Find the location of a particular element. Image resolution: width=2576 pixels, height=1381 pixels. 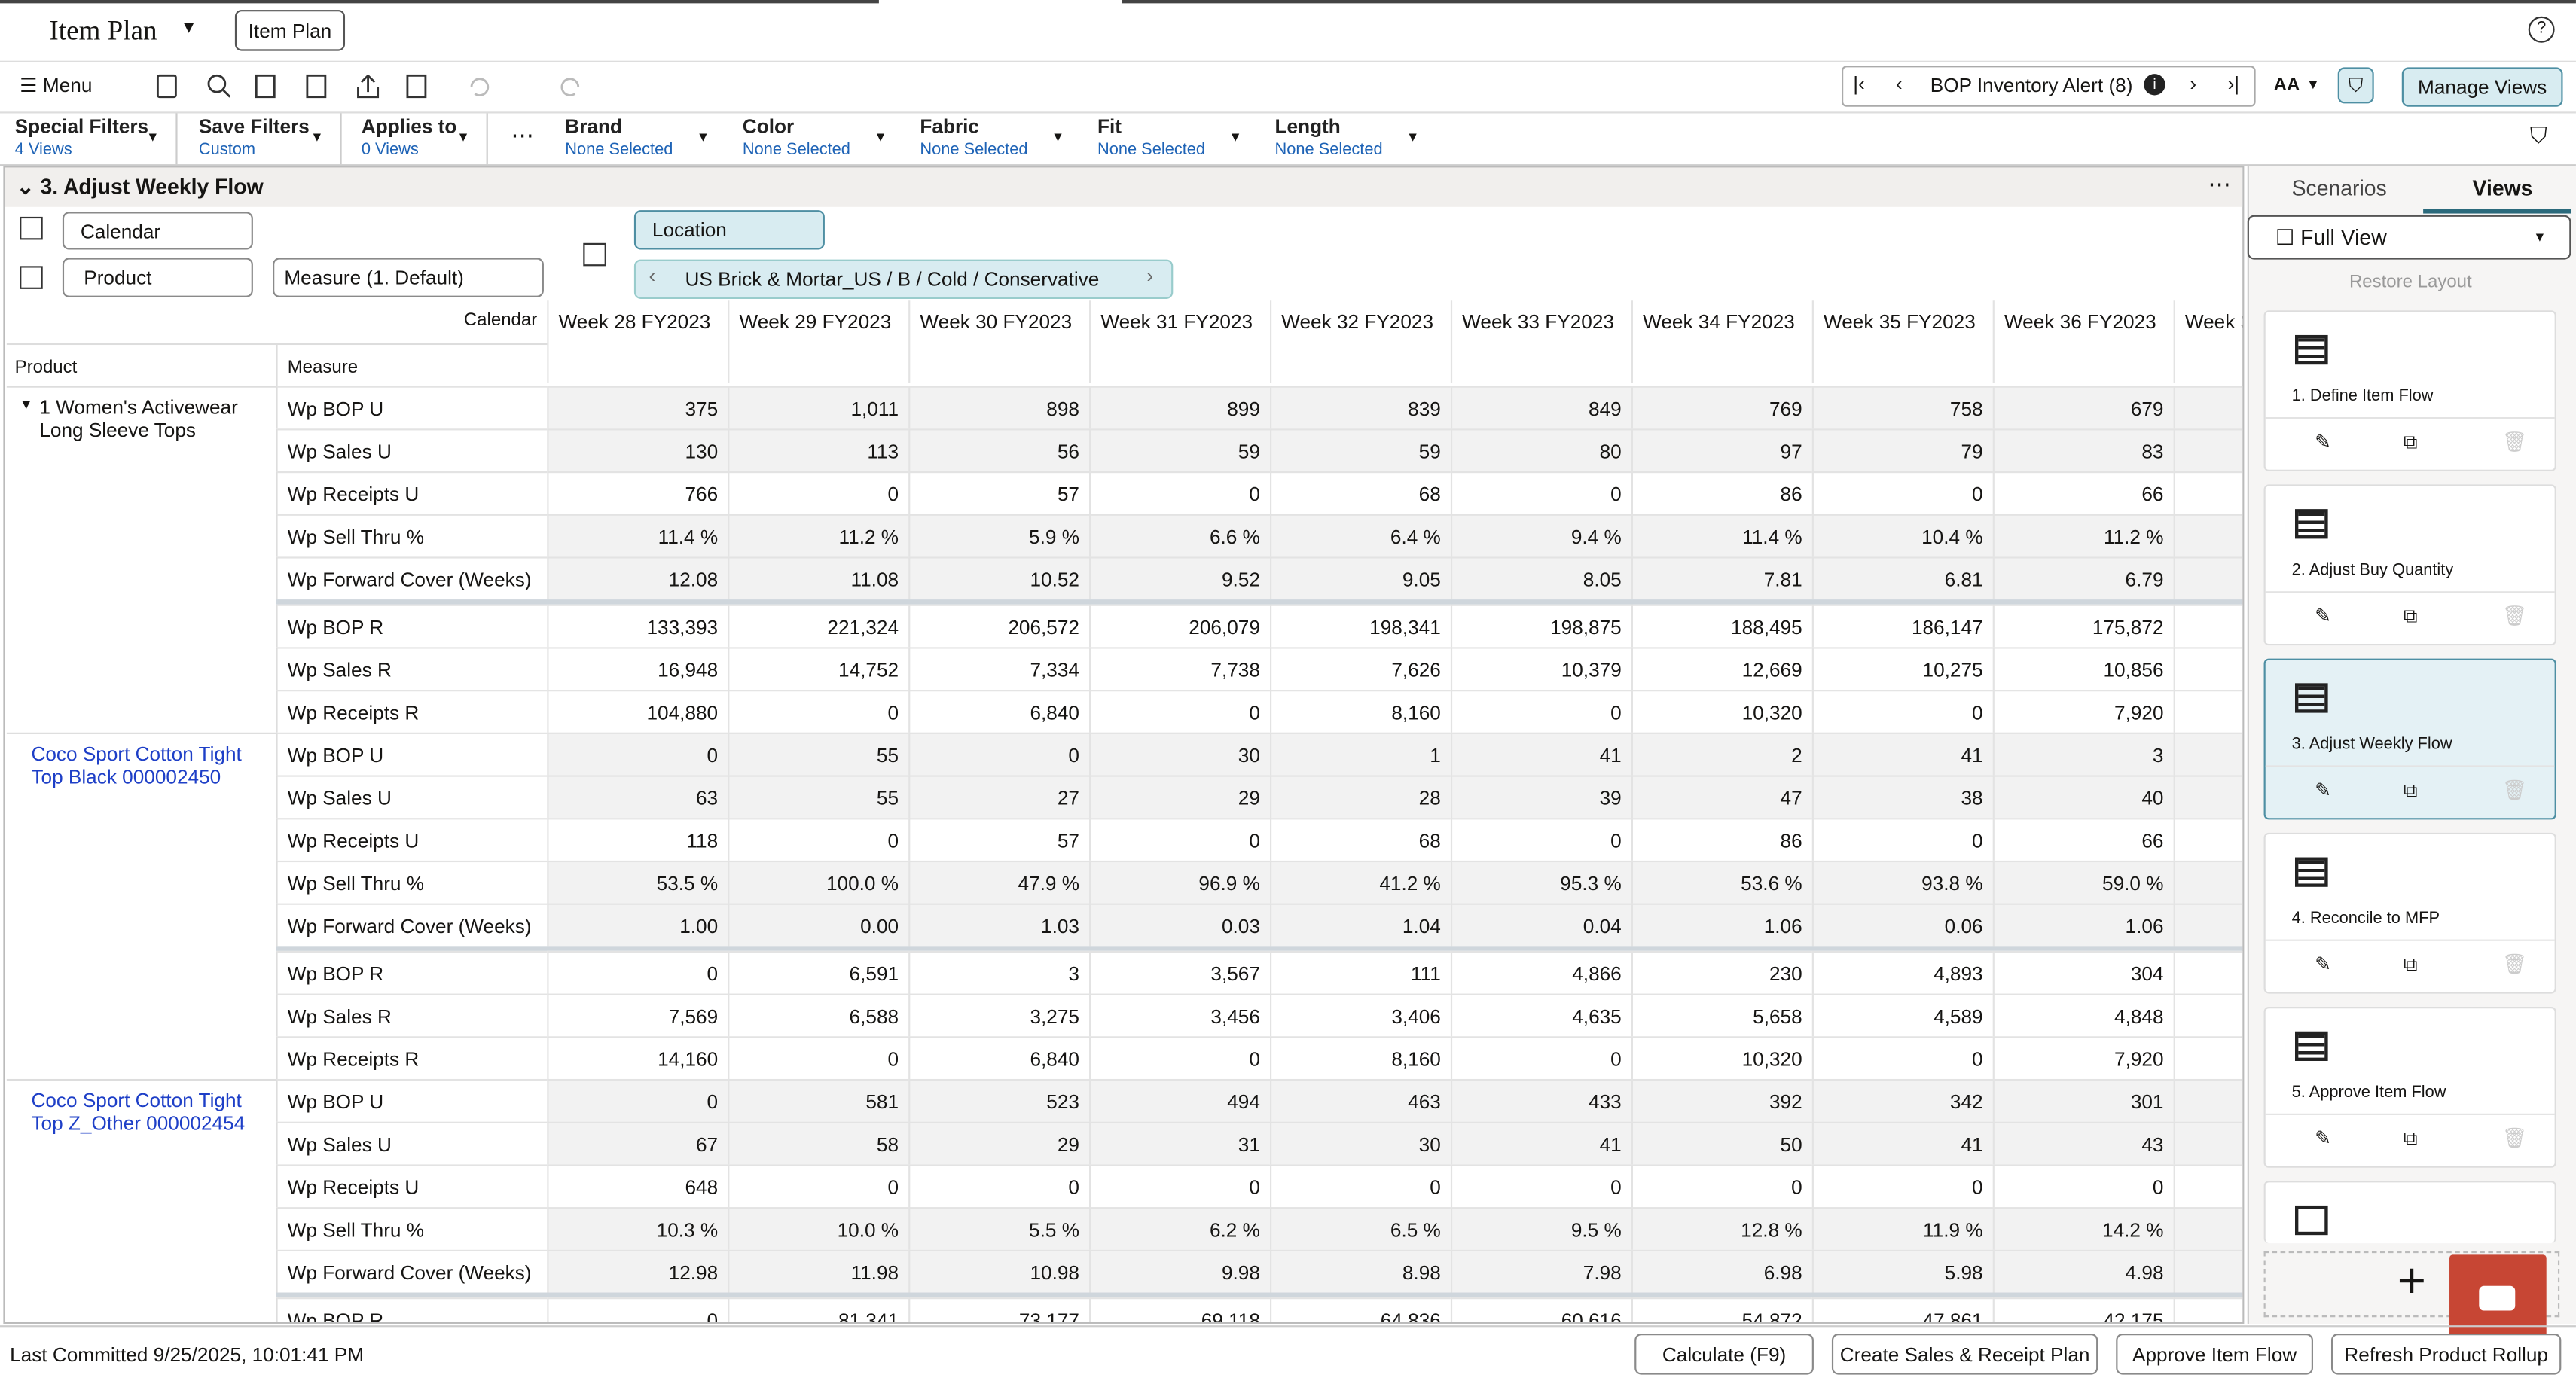

value-cell: 29 is located at coordinates (1179, 797).